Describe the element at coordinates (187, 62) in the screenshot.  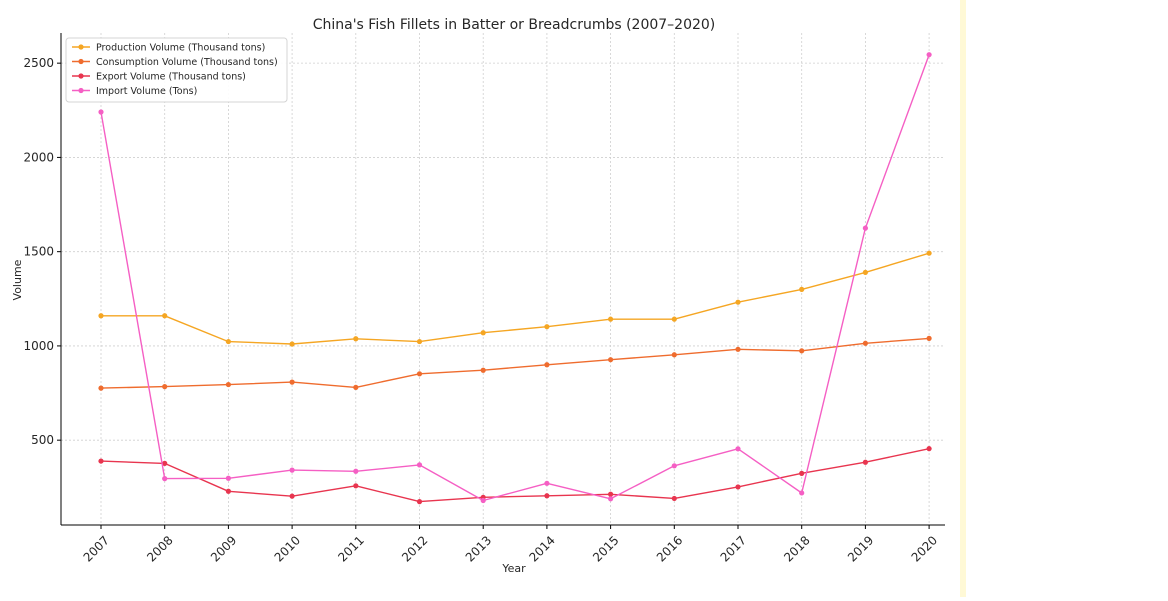
I see `legend-label: Consumption Volume (Thousand tons)` at that location.